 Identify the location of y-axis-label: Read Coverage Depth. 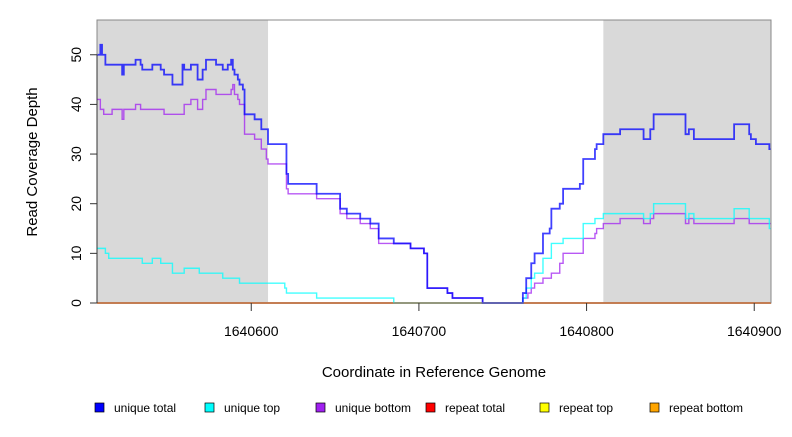
(32, 161).